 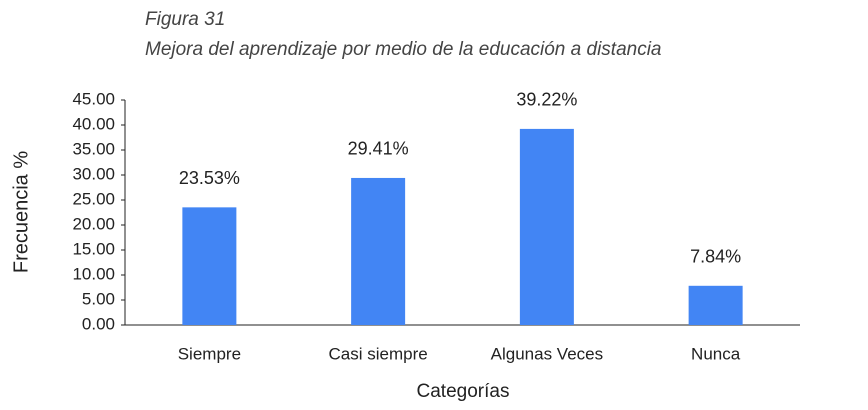 What do you see at coordinates (93, 148) in the screenshot?
I see `y-tick-label: 35.00` at bounding box center [93, 148].